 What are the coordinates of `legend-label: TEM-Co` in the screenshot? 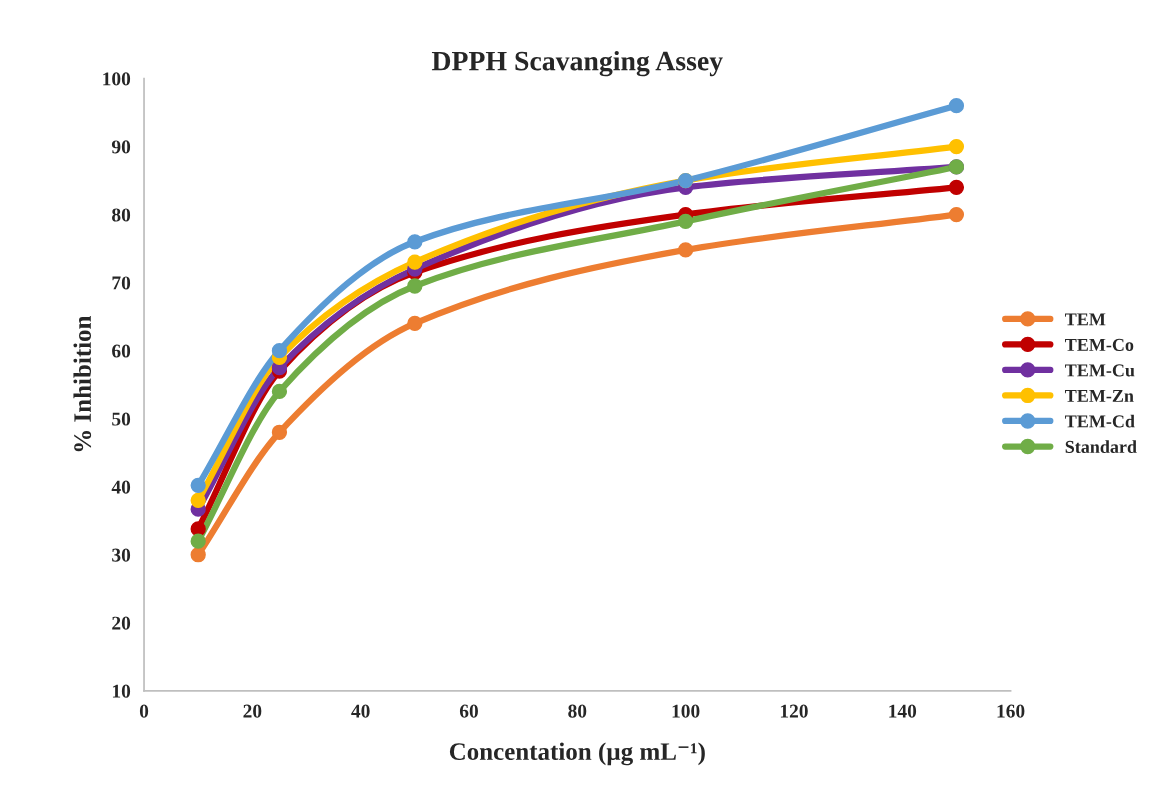 It's located at (1099, 344).